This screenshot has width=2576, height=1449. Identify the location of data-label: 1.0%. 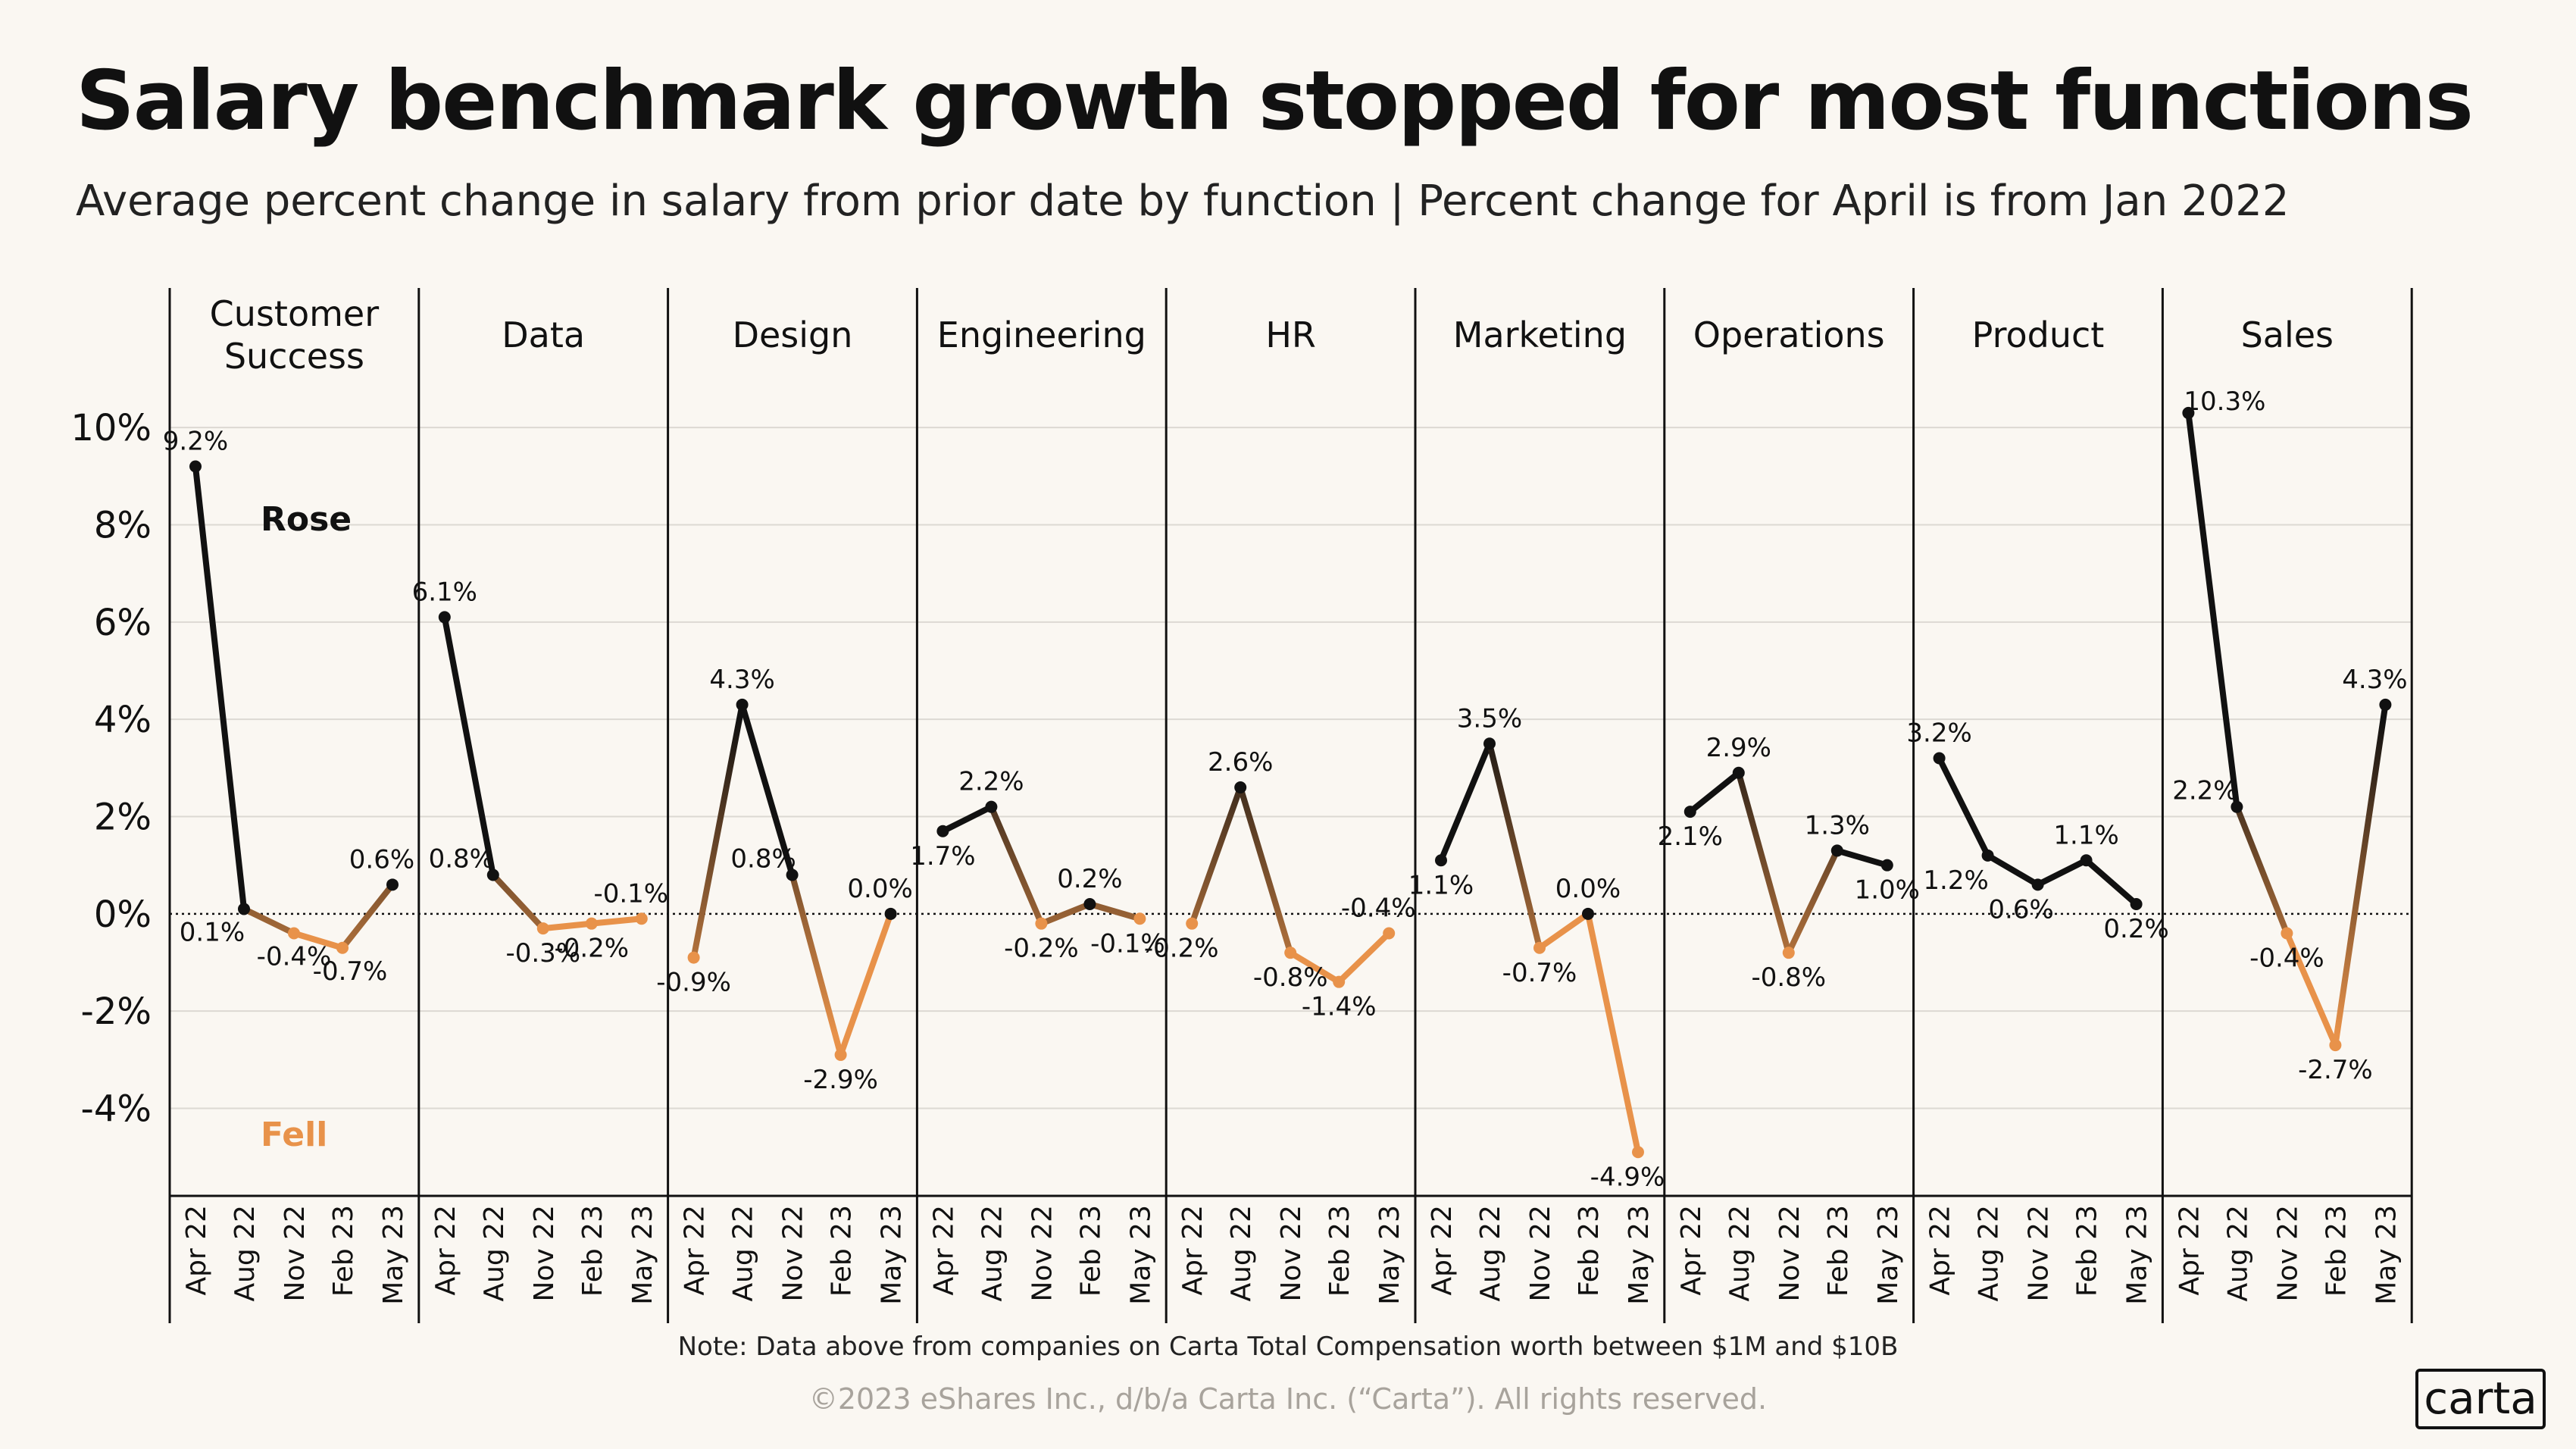
(1887, 890).